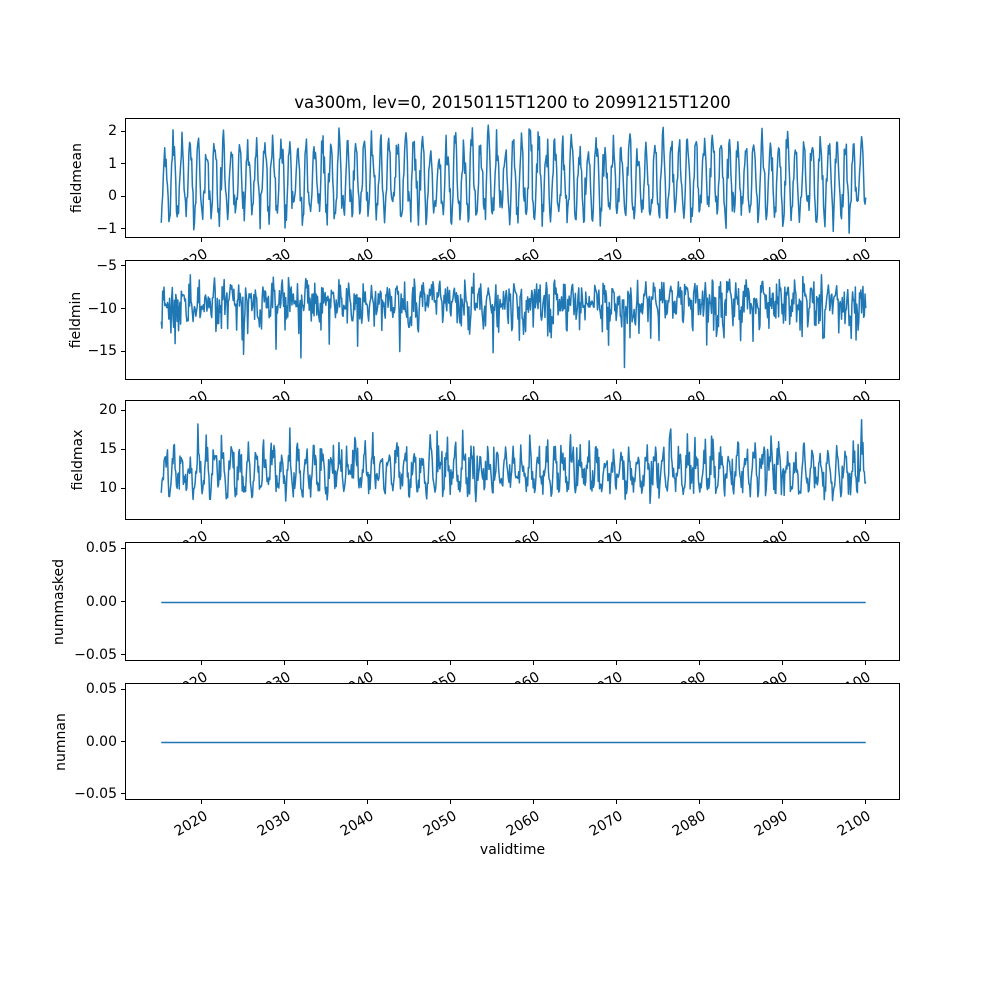  What do you see at coordinates (112, 196) in the screenshot?
I see `y-tick-label: 0` at bounding box center [112, 196].